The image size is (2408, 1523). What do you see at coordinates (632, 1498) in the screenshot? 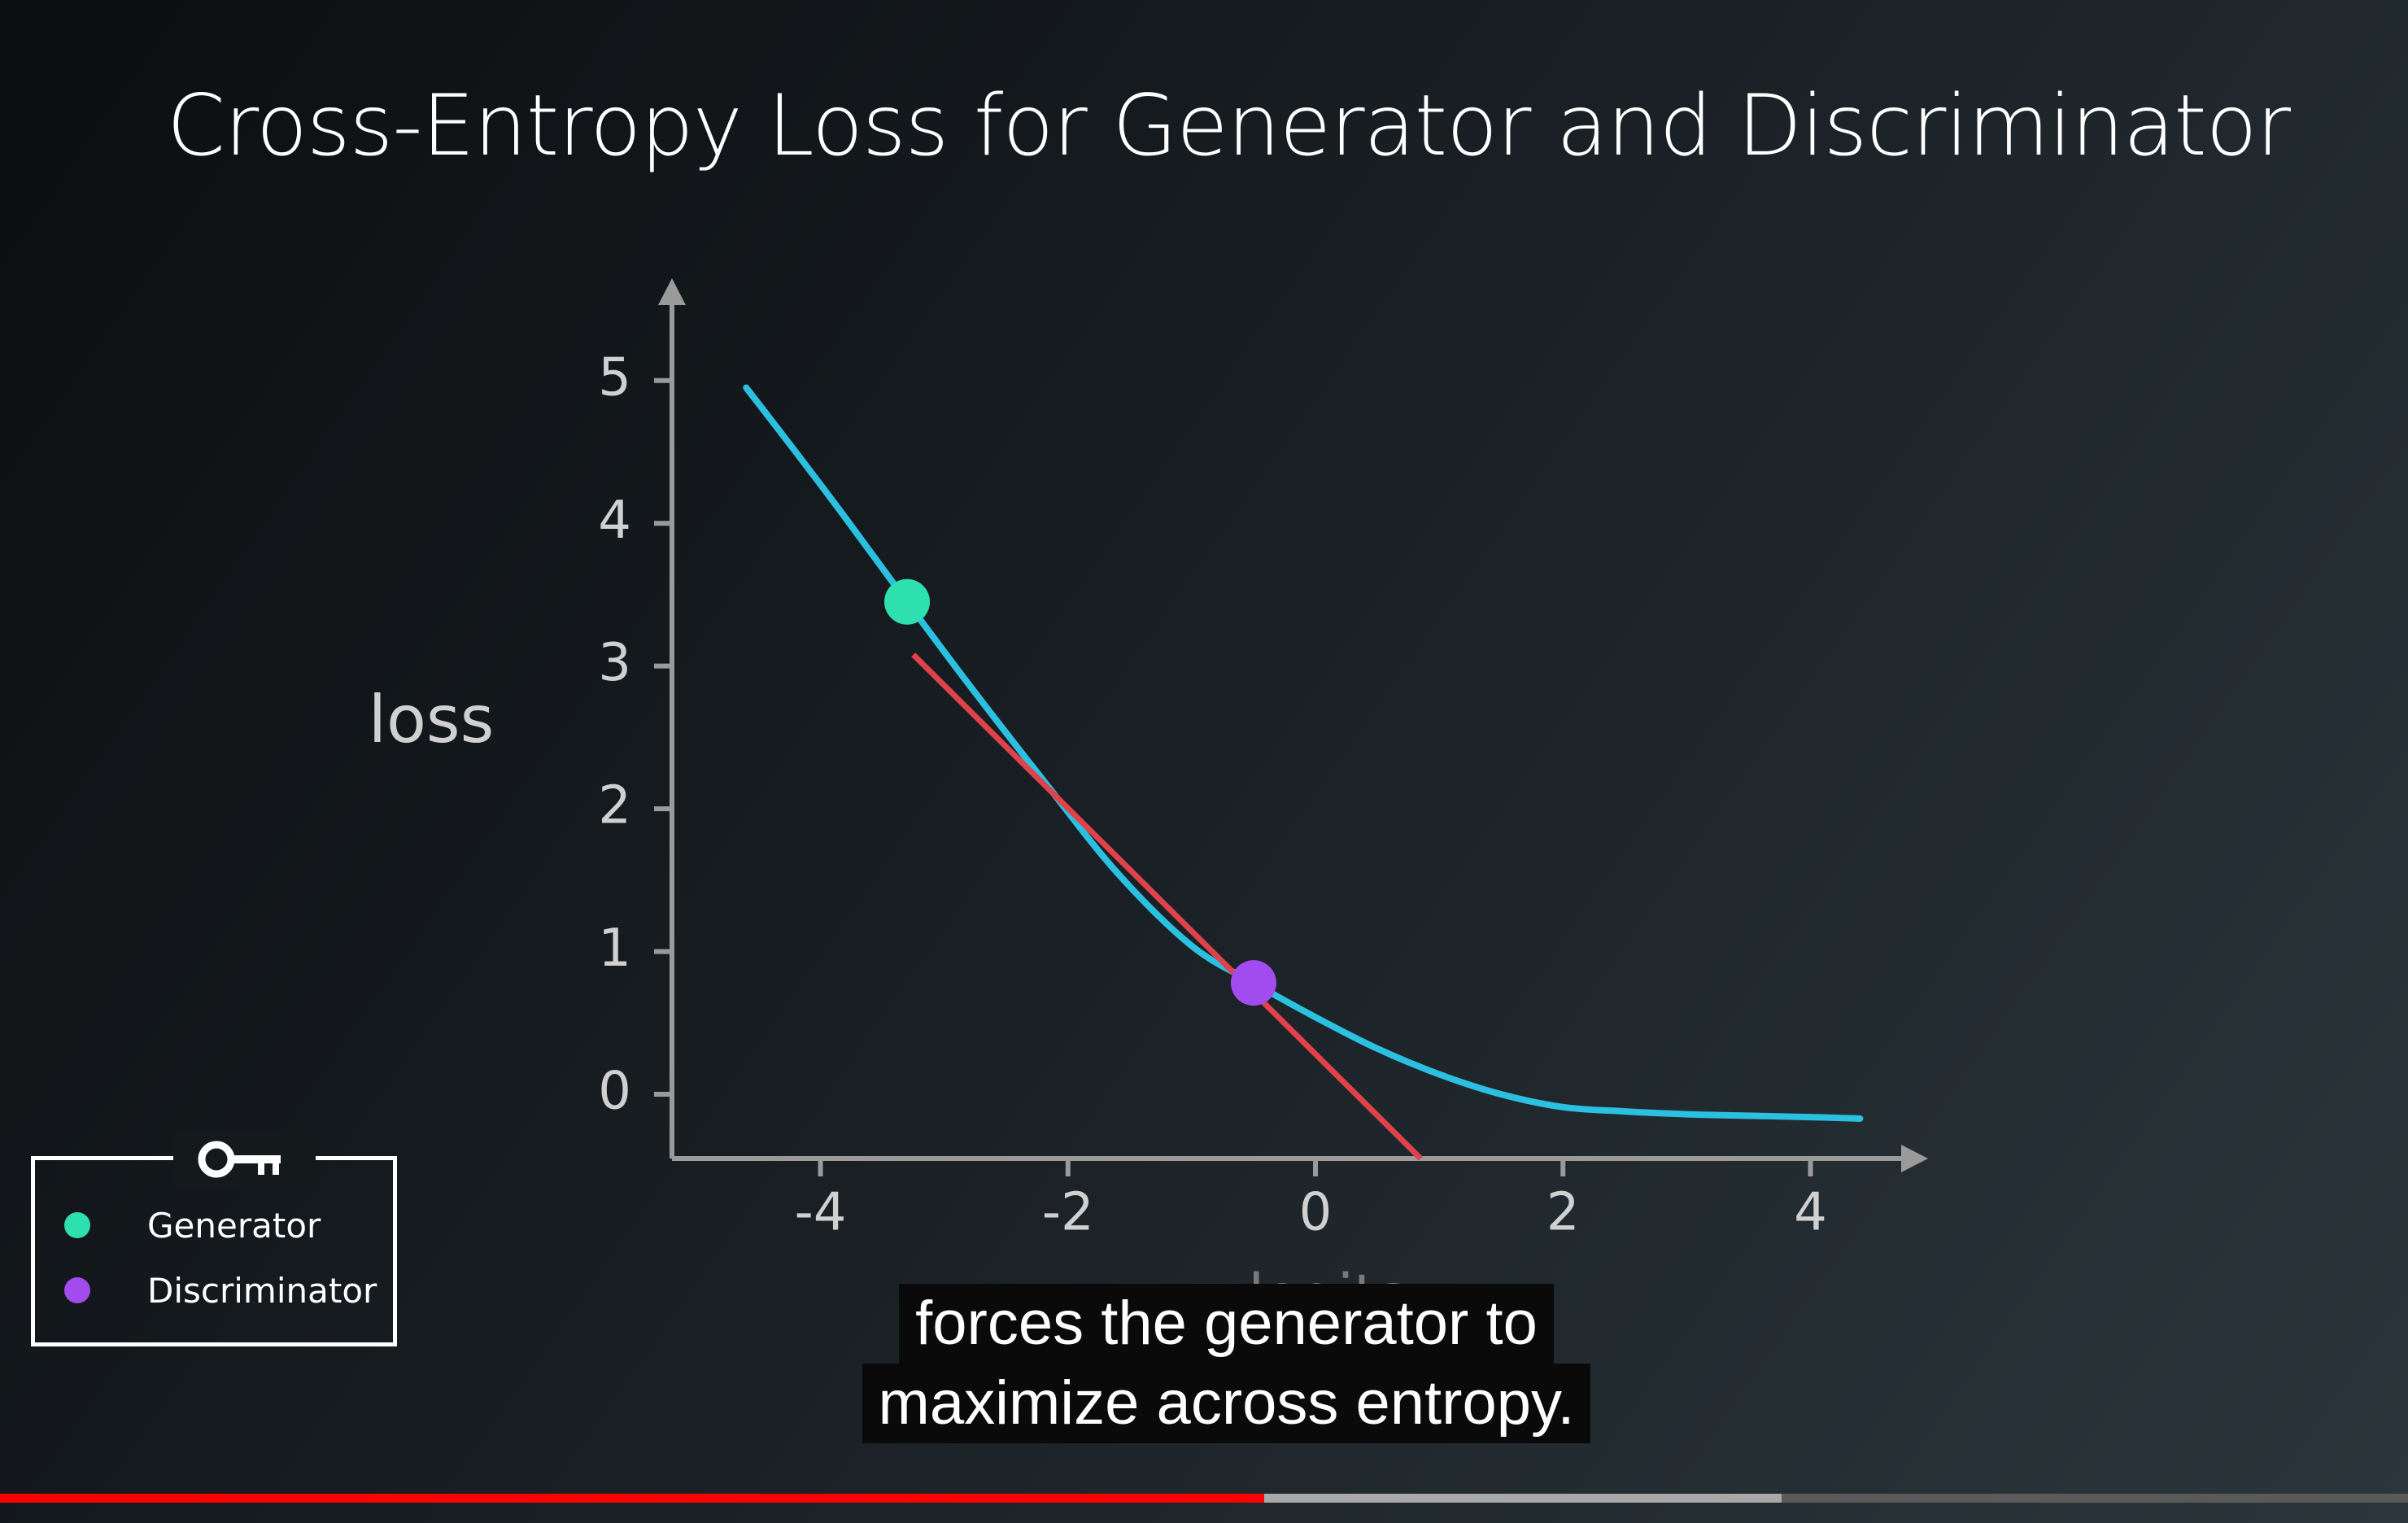
I see `progress-played` at bounding box center [632, 1498].